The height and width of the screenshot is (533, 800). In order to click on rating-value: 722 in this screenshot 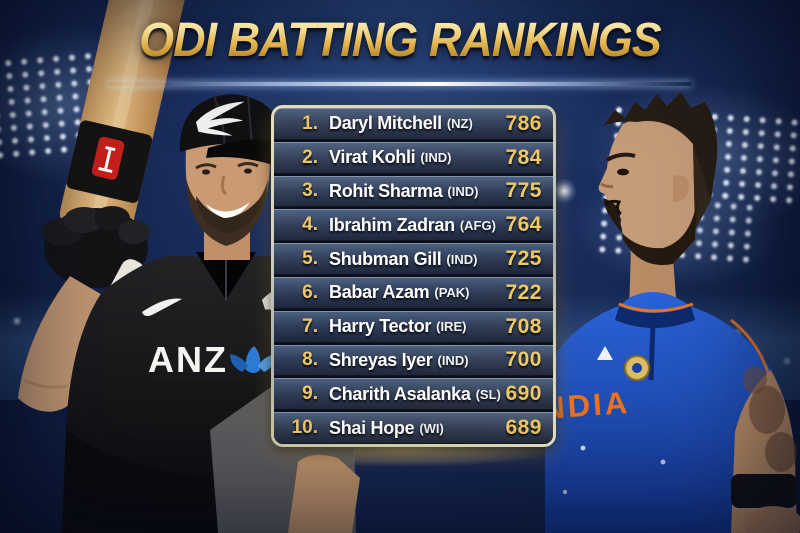, I will do `click(523, 292)`.